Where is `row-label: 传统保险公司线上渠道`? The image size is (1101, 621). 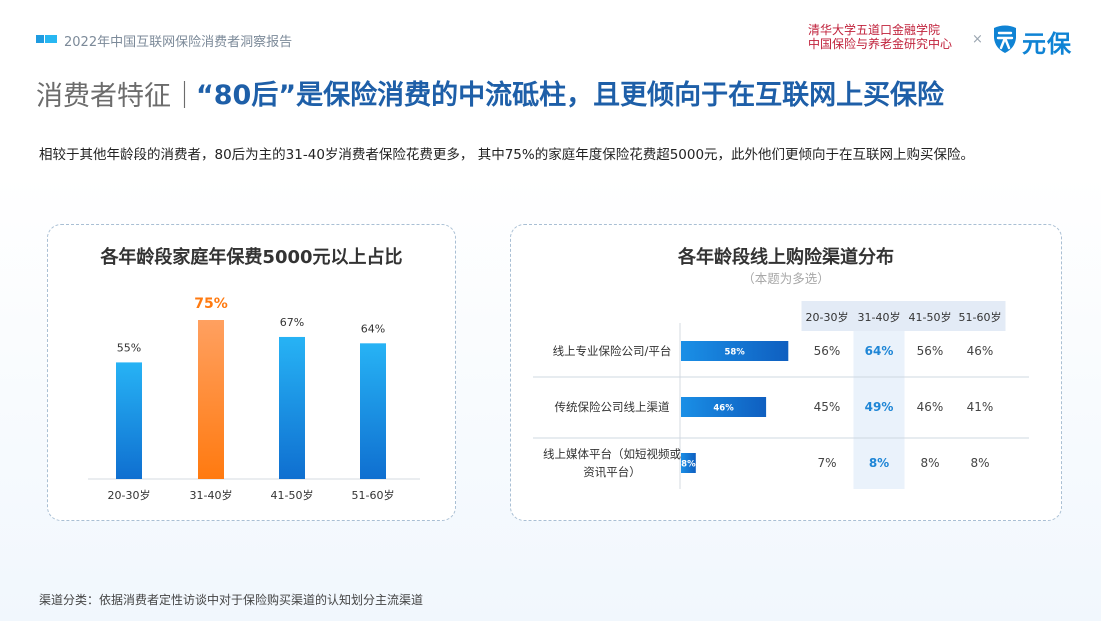 row-label: 传统保险公司线上渠道 is located at coordinates (612, 407).